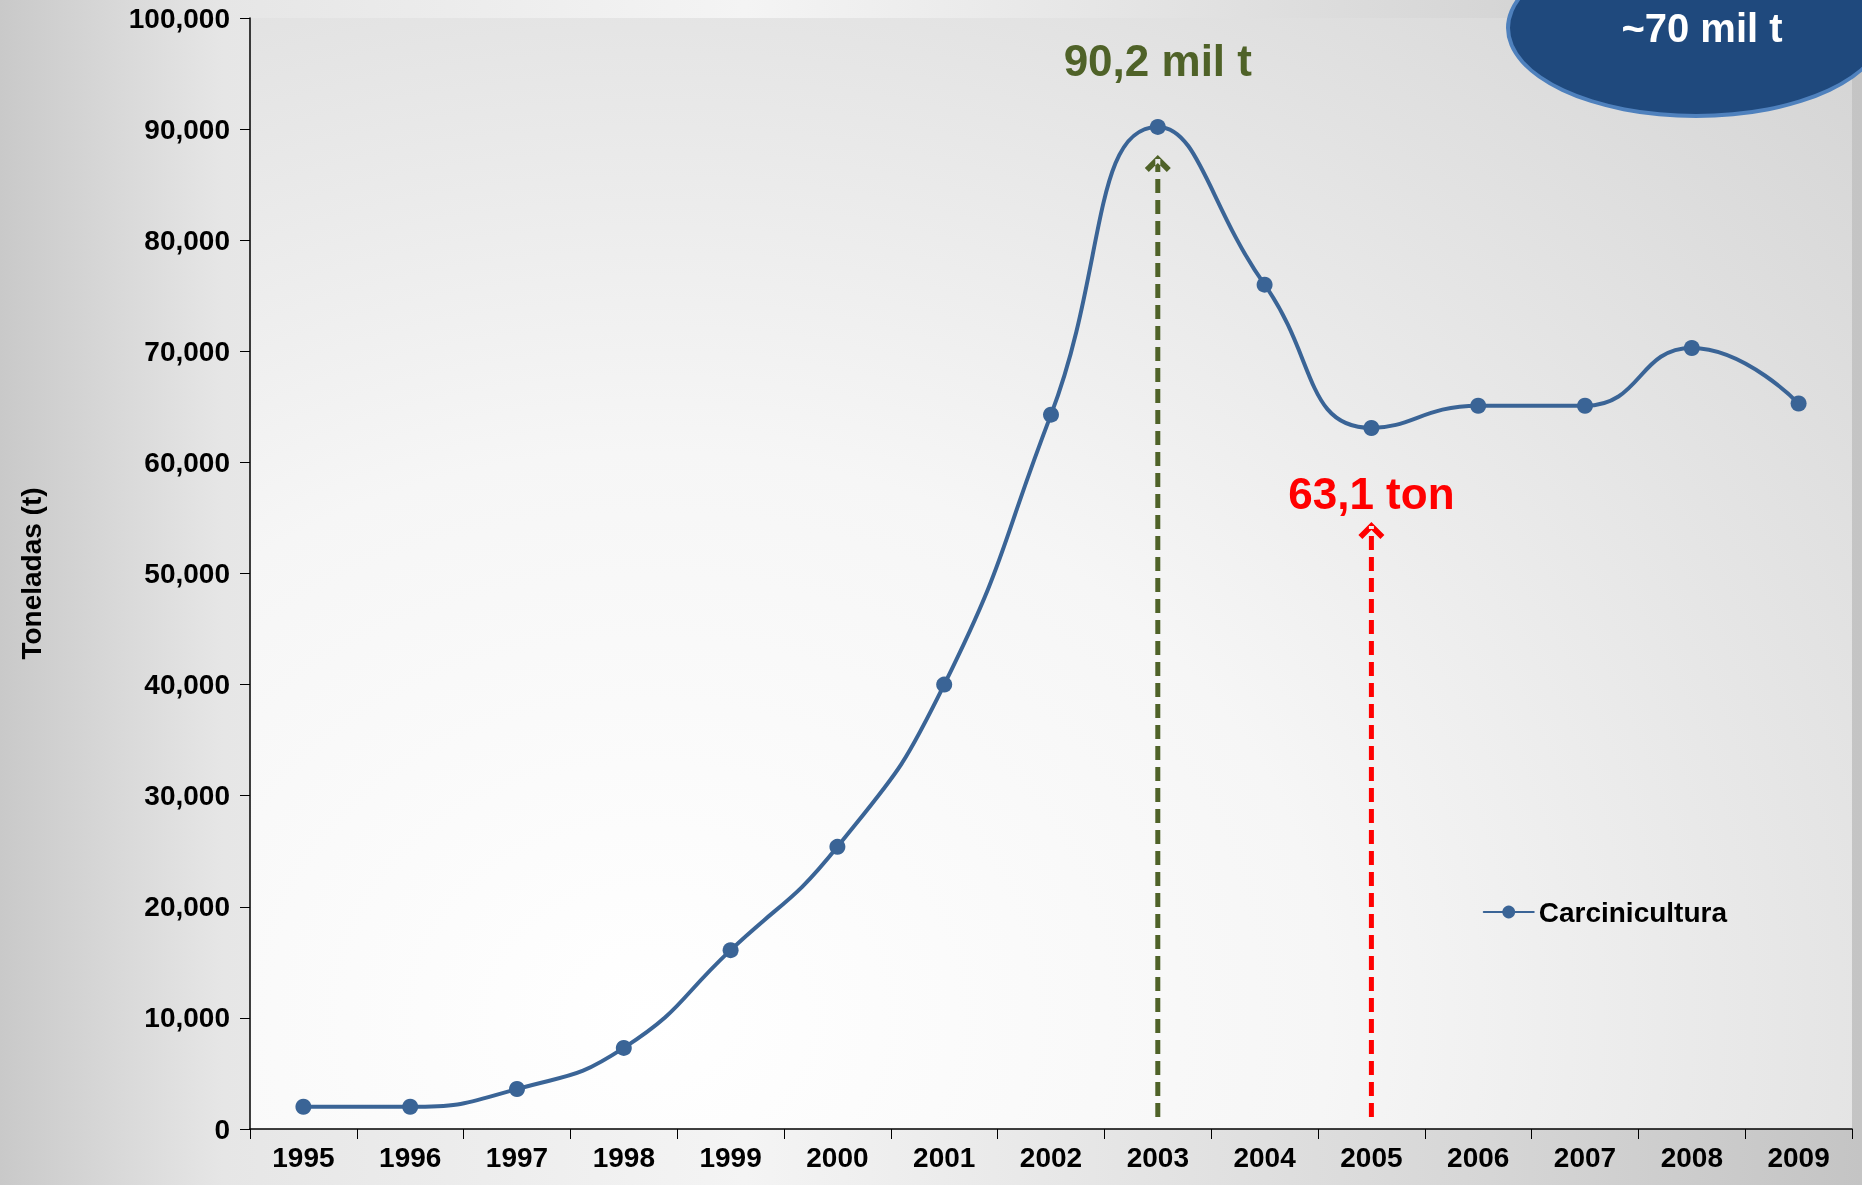 The width and height of the screenshot is (1862, 1185). I want to click on x-tick-label: 2007, so click(1585, 1157).